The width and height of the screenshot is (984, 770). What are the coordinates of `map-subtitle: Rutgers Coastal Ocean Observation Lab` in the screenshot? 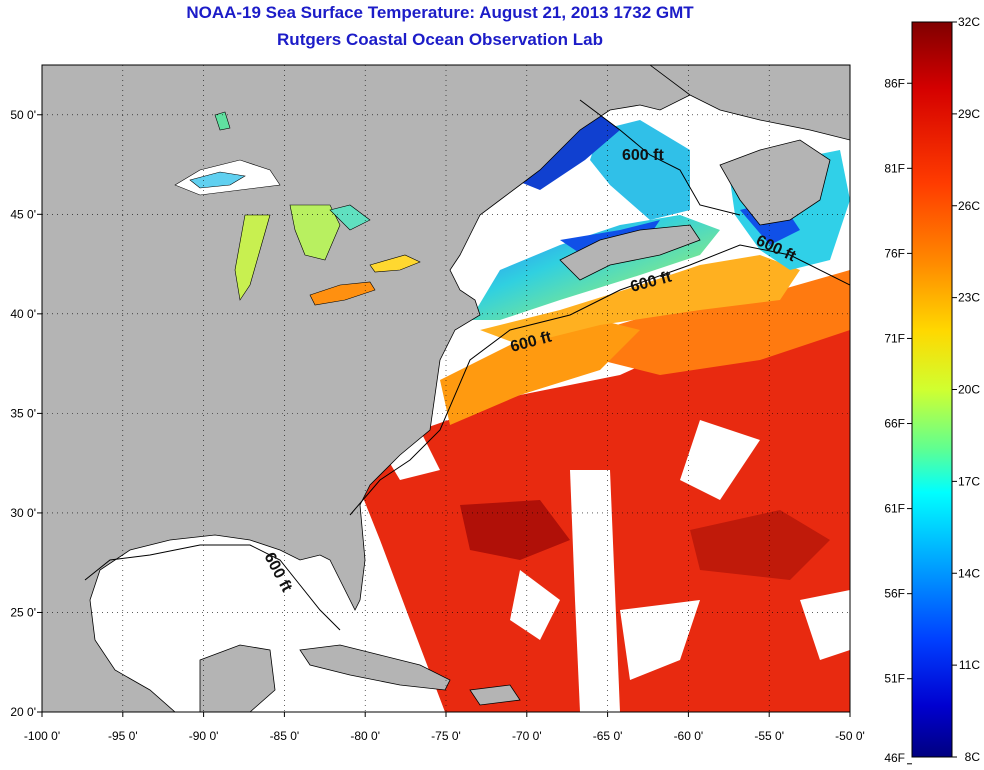 It's located at (440, 39).